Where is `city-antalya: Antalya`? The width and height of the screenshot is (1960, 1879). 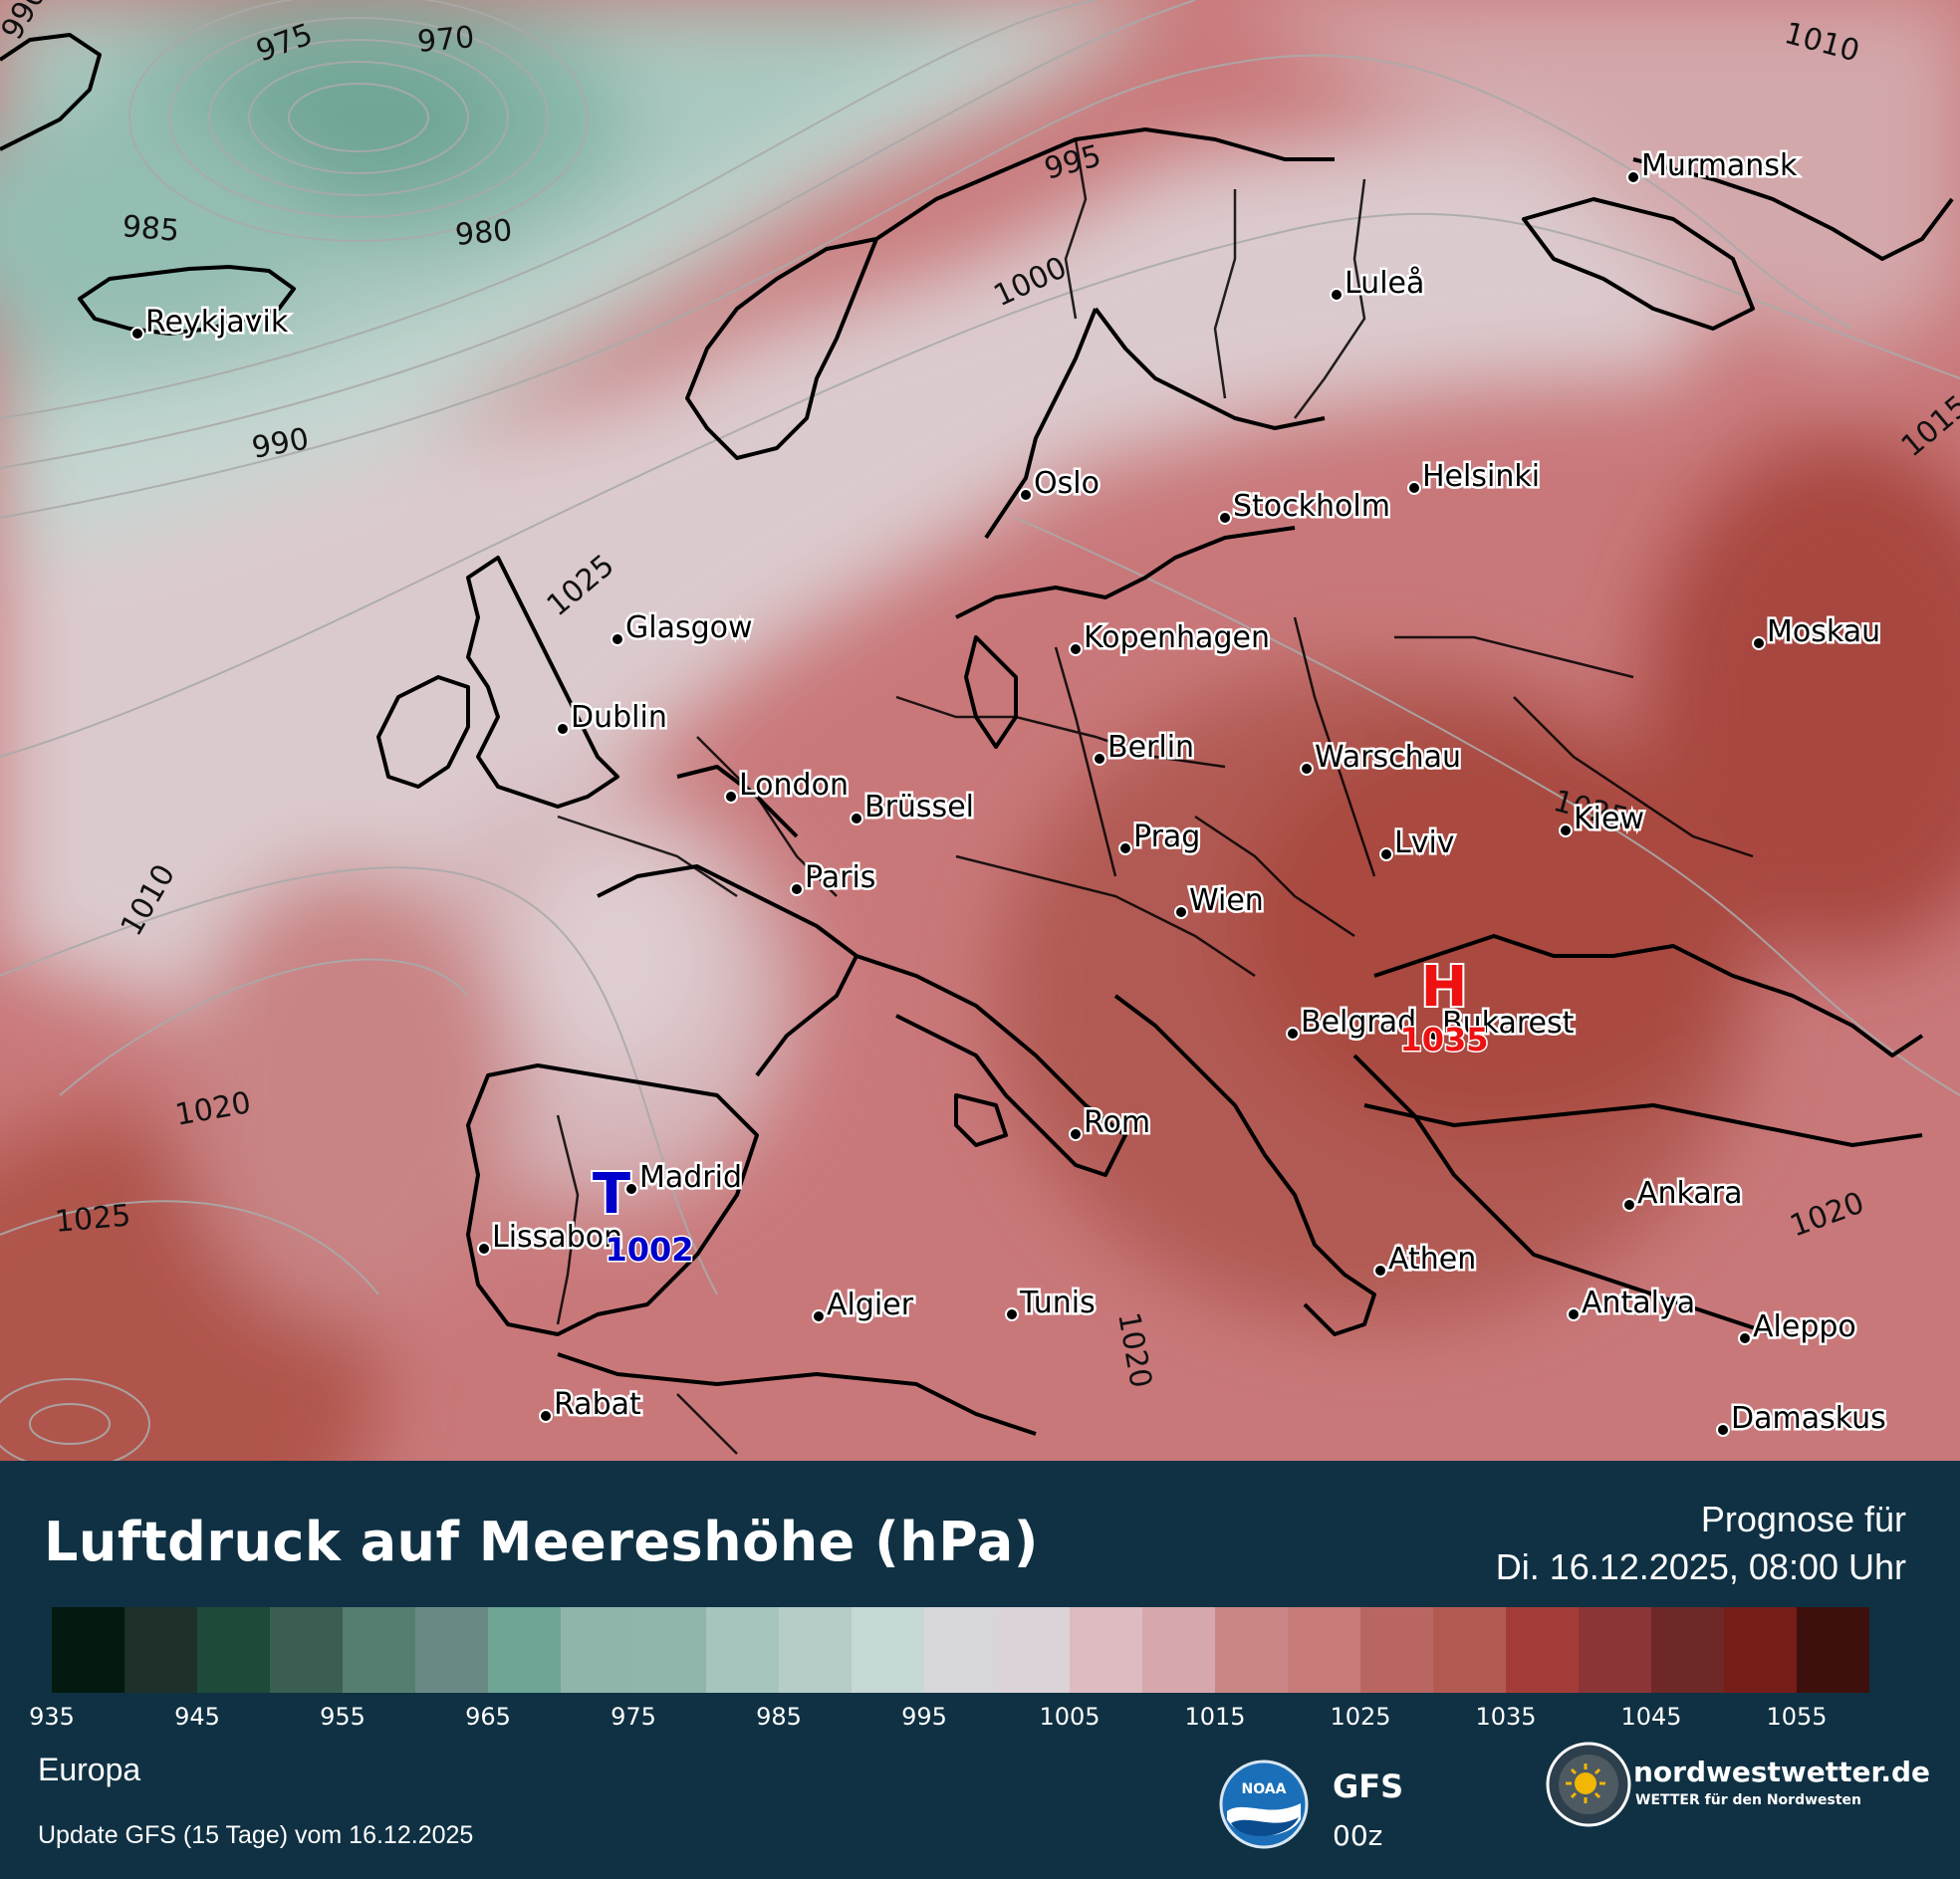 city-antalya: Antalya is located at coordinates (1633, 1303).